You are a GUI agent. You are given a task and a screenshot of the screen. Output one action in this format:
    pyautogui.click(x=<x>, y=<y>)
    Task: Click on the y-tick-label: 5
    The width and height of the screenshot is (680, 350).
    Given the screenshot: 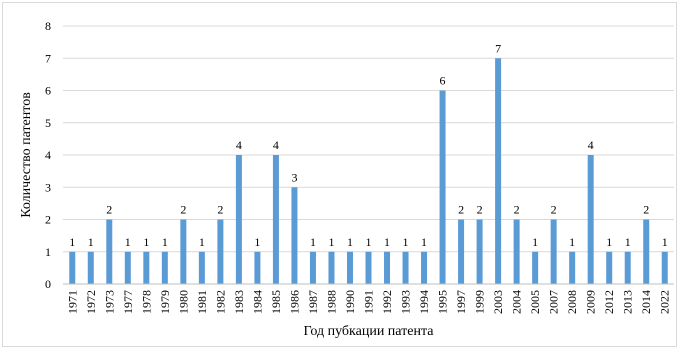 What is the action you would take?
    pyautogui.click(x=48, y=123)
    